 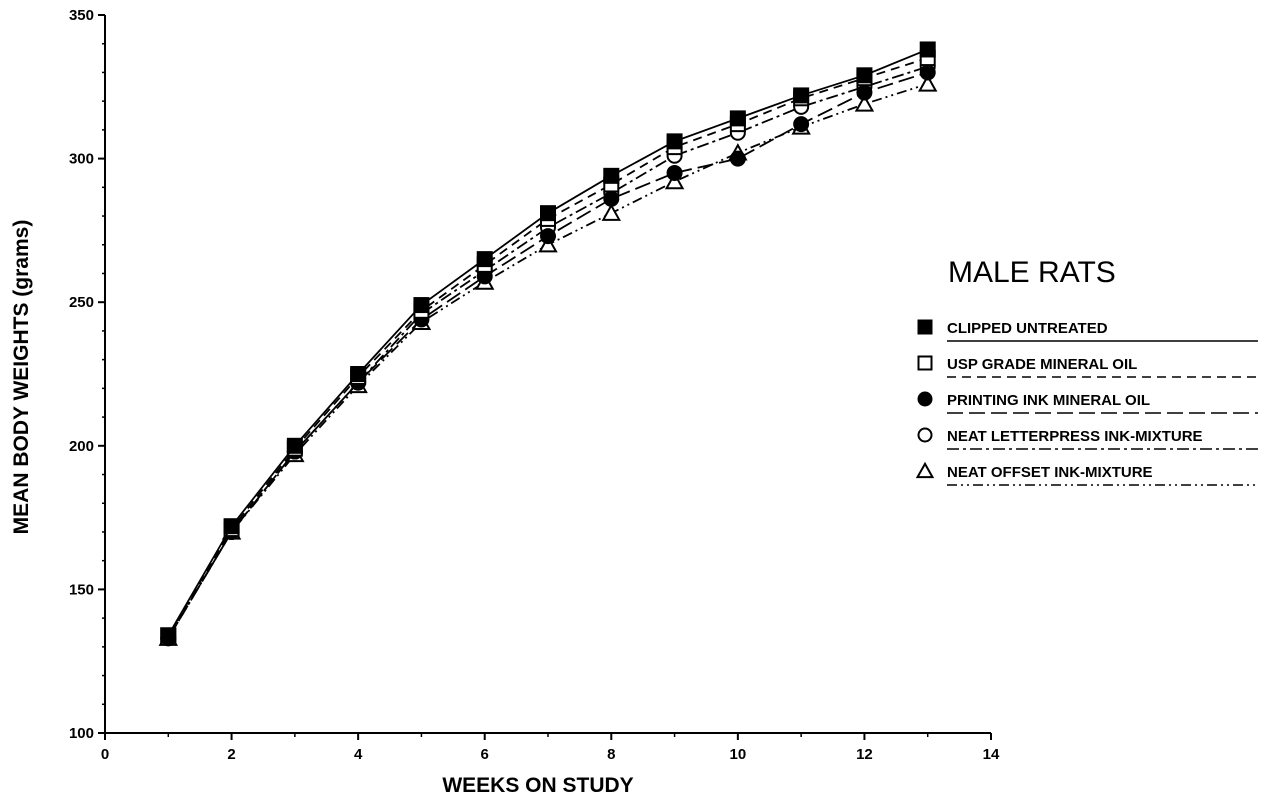 I want to click on legend-item: USP GRADE MINERAL OIL, so click(x=1087, y=366).